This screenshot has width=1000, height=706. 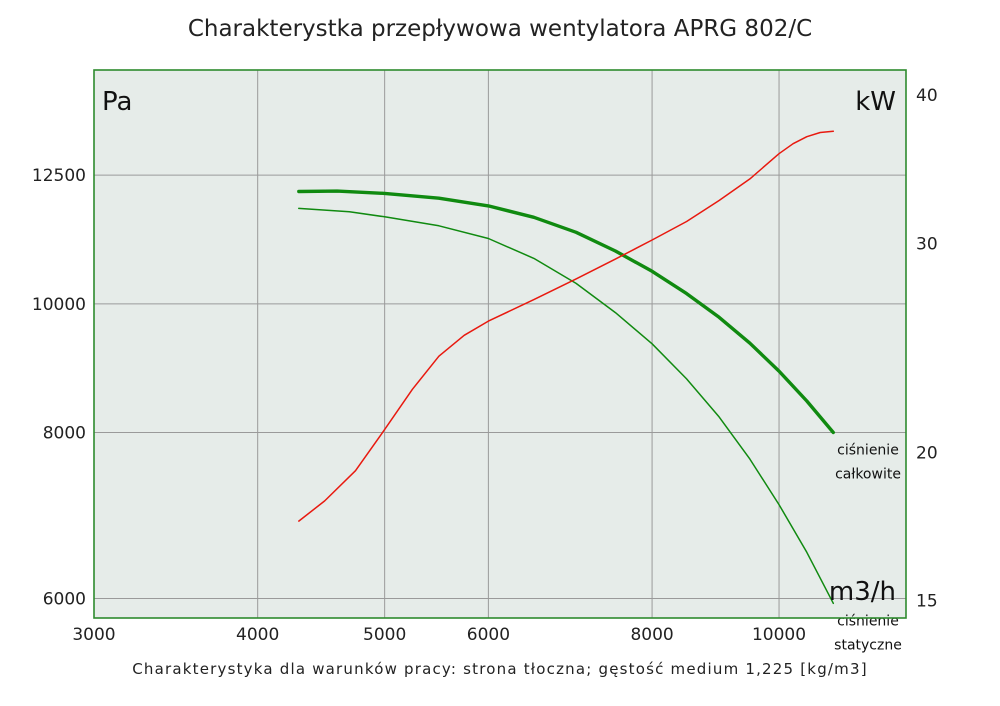 I want to click on static-pressure-label: statyczne, so click(x=868, y=645).